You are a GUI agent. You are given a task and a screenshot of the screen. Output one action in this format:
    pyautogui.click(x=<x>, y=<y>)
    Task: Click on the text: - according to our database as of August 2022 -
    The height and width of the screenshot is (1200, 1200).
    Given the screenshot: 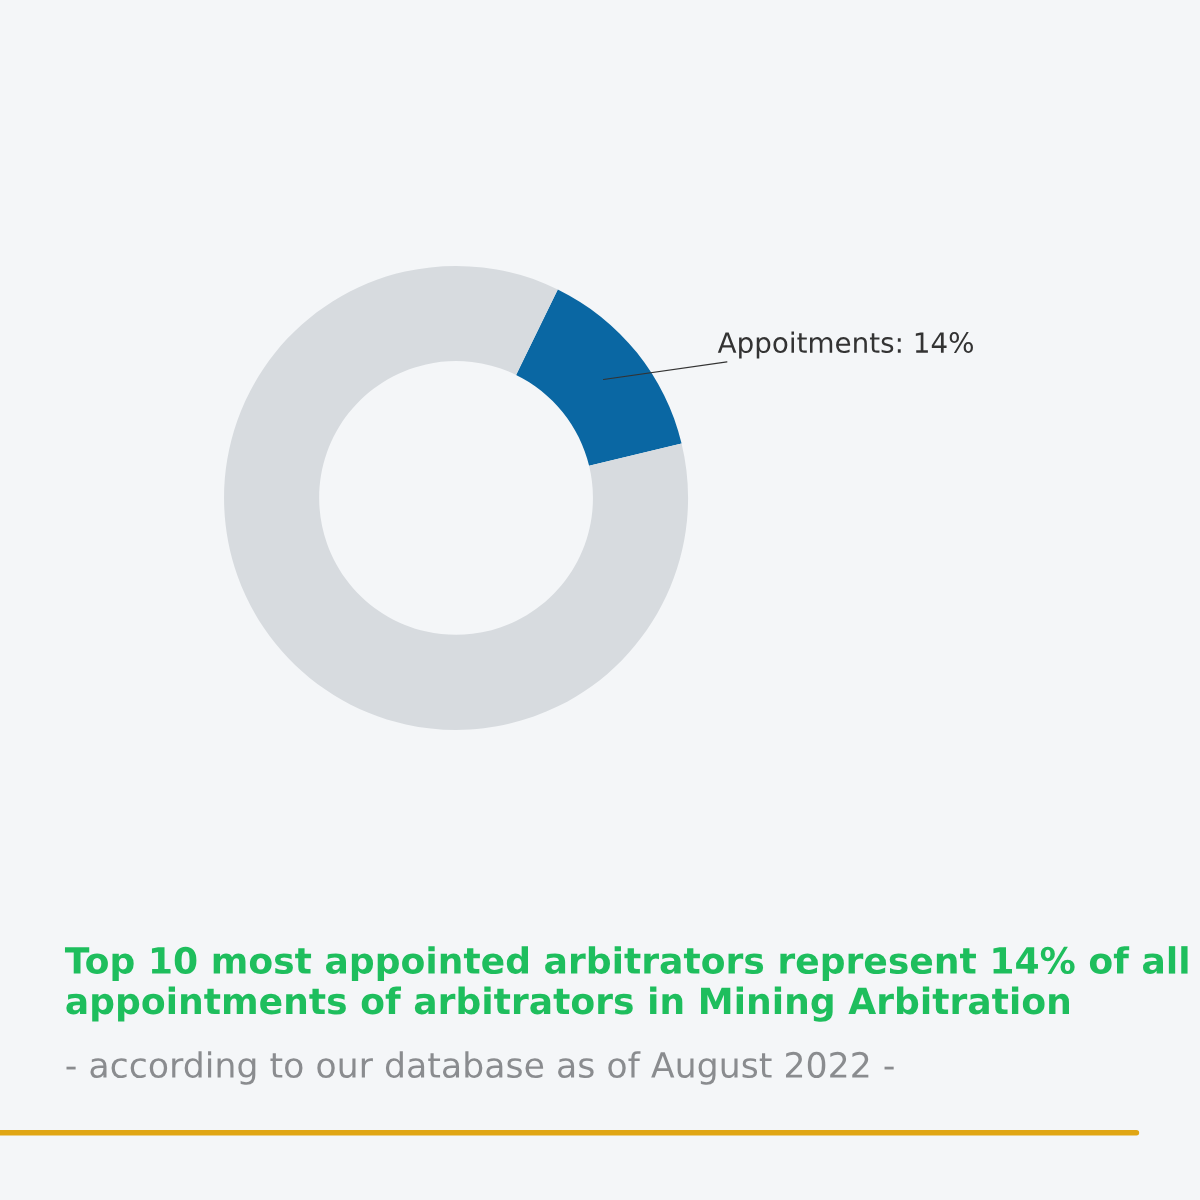 What is the action you would take?
    pyautogui.click(x=480, y=1068)
    